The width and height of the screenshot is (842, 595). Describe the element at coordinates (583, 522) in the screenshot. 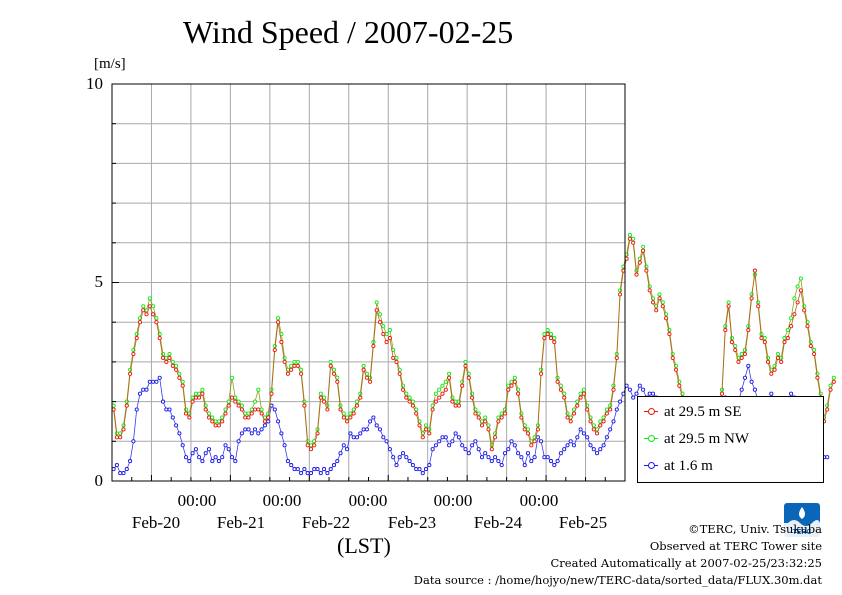

I see `x-date-label: Feb-25` at that location.